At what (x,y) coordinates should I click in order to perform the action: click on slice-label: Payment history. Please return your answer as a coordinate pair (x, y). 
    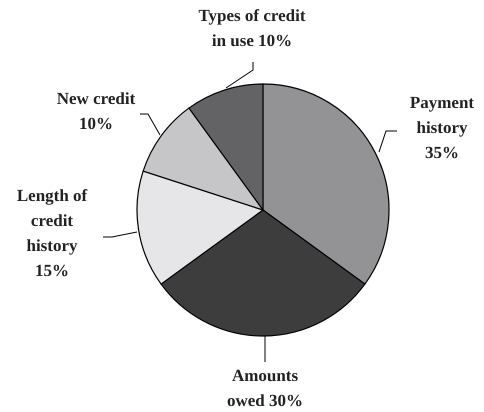
    Looking at the image, I should click on (442, 115).